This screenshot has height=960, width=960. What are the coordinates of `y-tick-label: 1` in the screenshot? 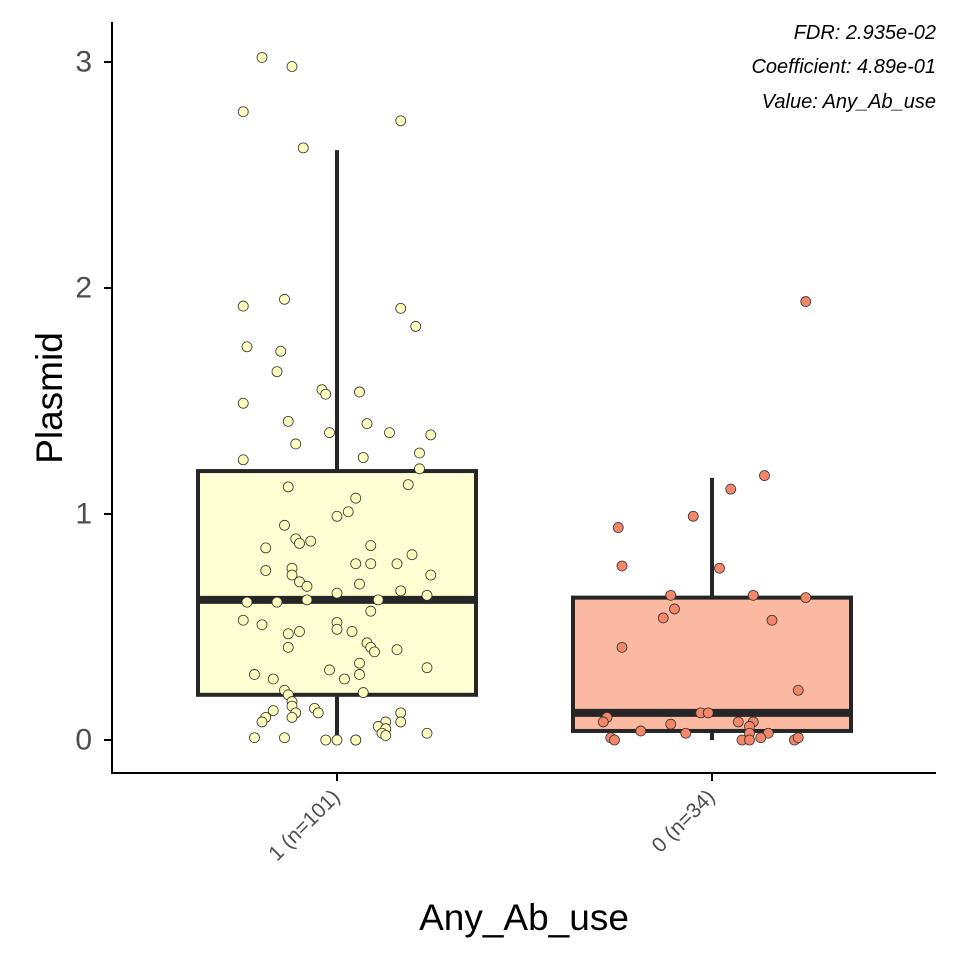 It's located at (83, 514).